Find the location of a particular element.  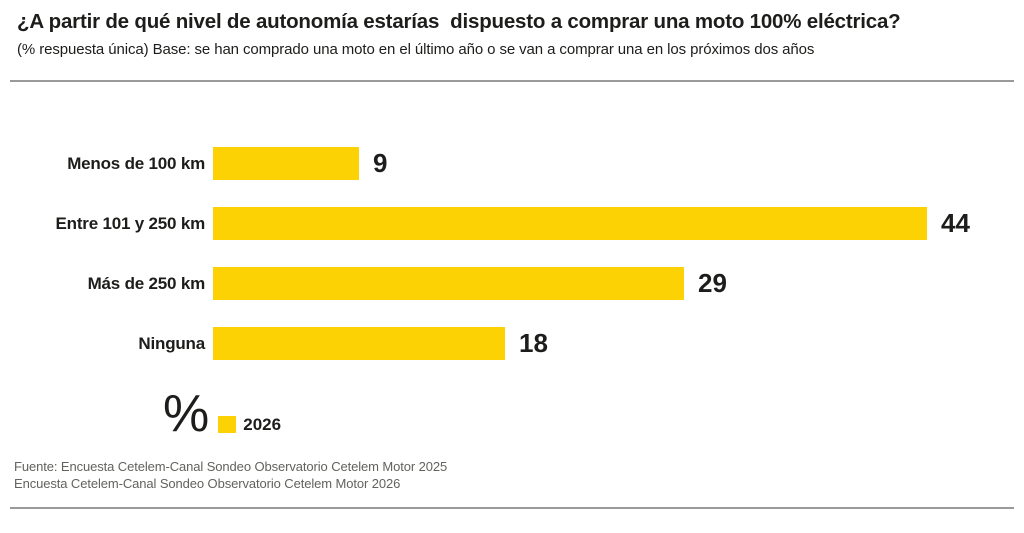

category-label: Entre 101 y 250 km is located at coordinates (130, 223).